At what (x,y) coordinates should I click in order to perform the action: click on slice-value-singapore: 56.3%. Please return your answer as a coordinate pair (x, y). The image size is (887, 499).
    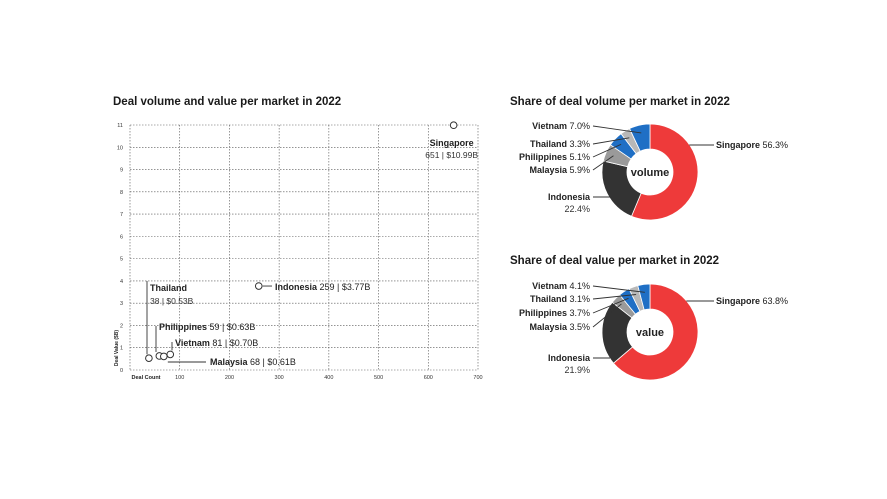
    Looking at the image, I should click on (776, 145).